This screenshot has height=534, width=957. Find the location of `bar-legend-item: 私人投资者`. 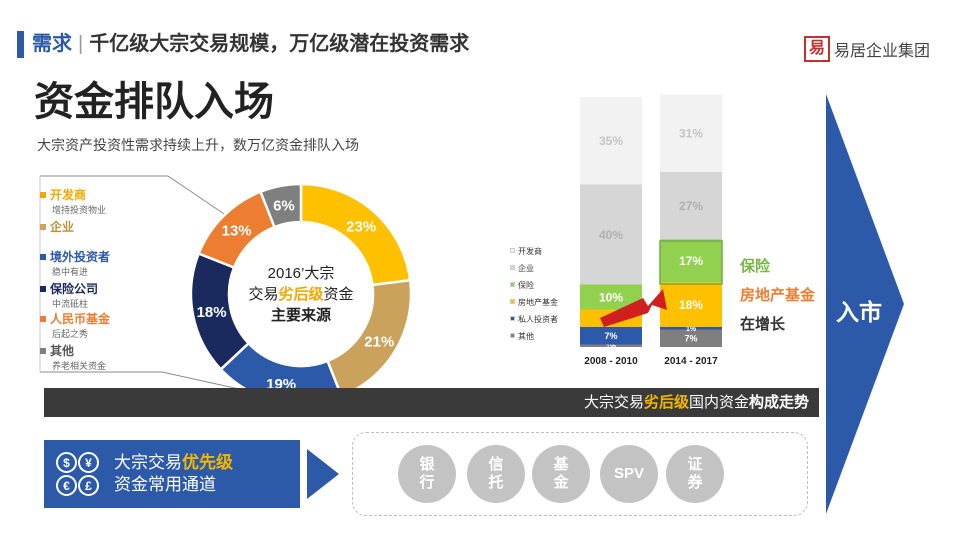

bar-legend-item: 私人投资者 is located at coordinates (534, 319).